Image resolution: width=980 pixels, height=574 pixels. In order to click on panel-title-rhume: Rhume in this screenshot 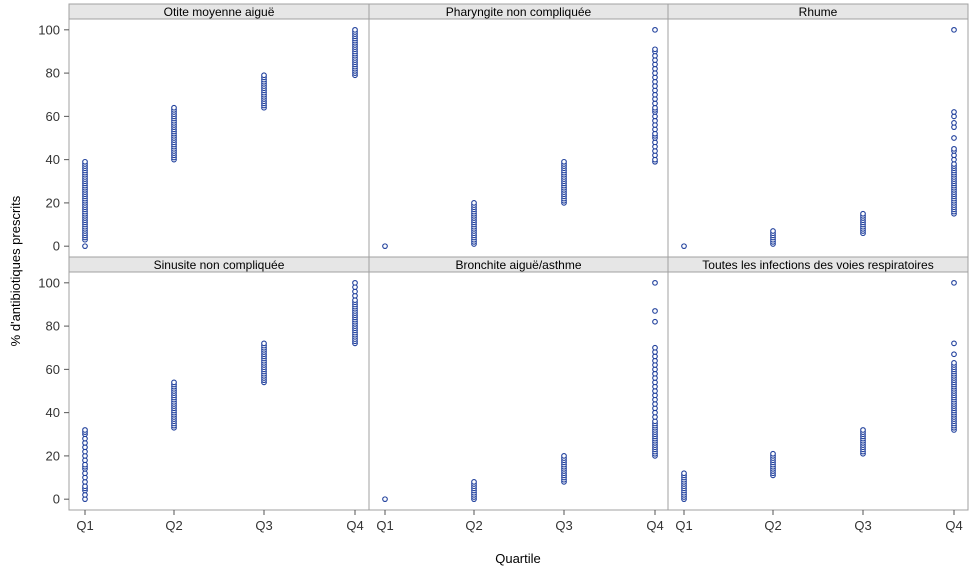, I will do `click(818, 12)`.